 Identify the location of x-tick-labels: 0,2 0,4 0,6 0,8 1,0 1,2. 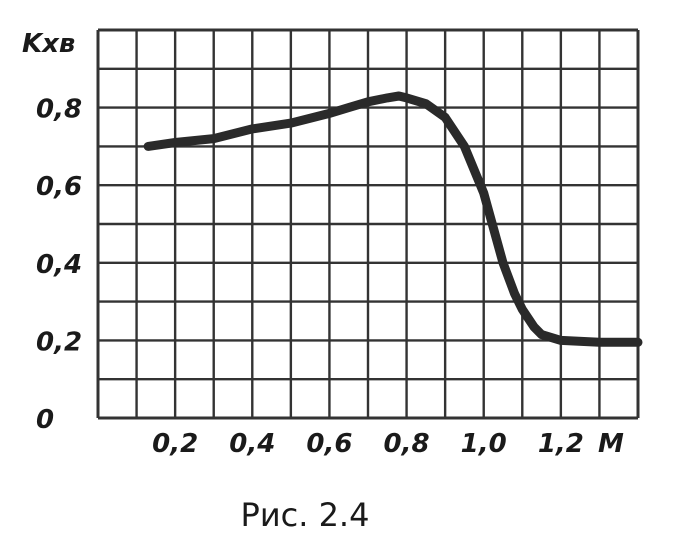
(368, 444).